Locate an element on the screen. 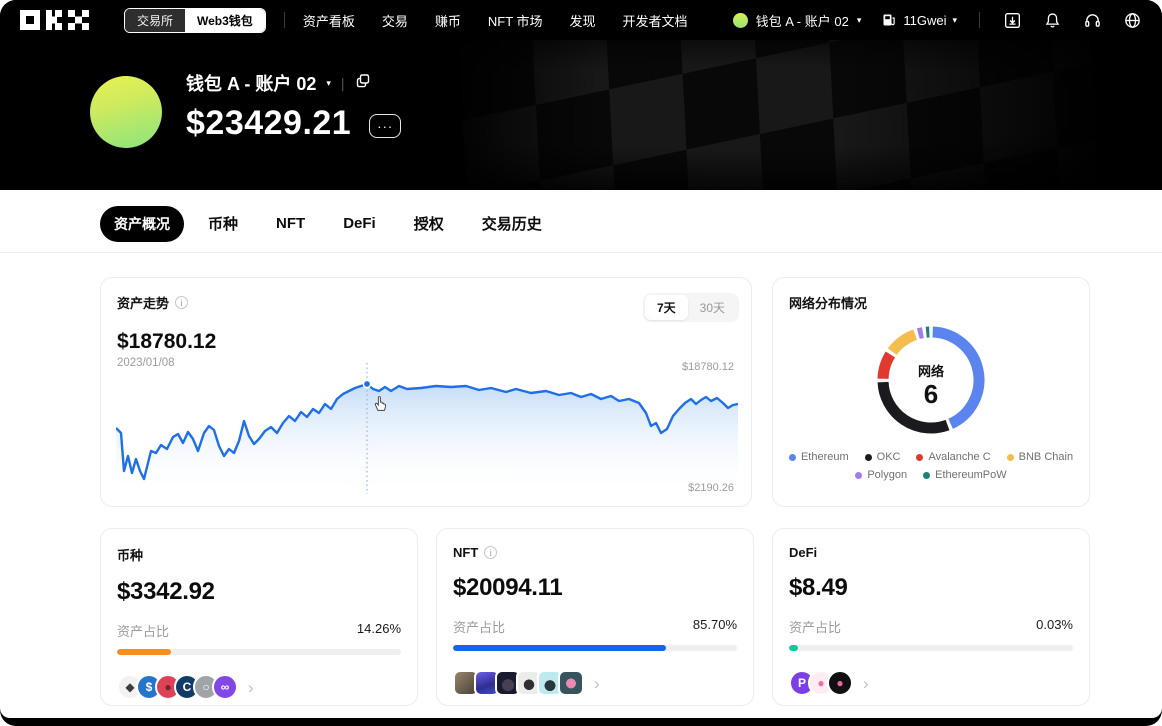  trend-value: $18780.12 is located at coordinates (167, 341).